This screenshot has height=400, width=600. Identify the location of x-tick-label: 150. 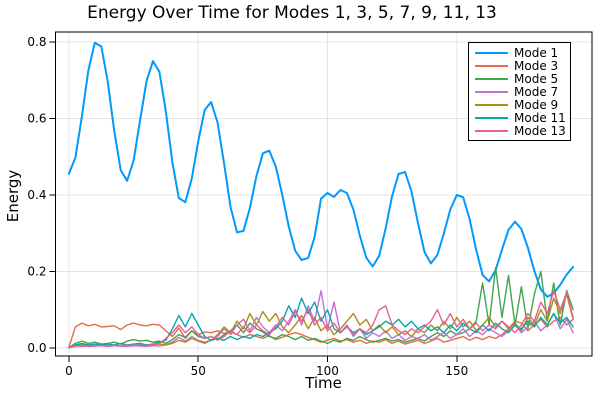
(456, 371).